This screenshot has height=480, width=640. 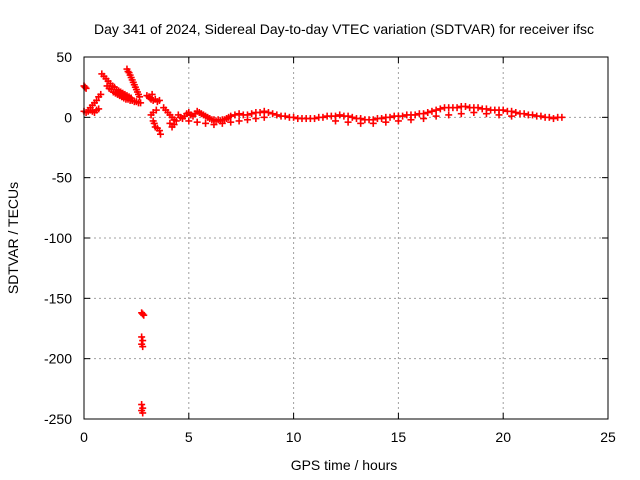 I want to click on x-tick-label: 5, so click(x=189, y=437).